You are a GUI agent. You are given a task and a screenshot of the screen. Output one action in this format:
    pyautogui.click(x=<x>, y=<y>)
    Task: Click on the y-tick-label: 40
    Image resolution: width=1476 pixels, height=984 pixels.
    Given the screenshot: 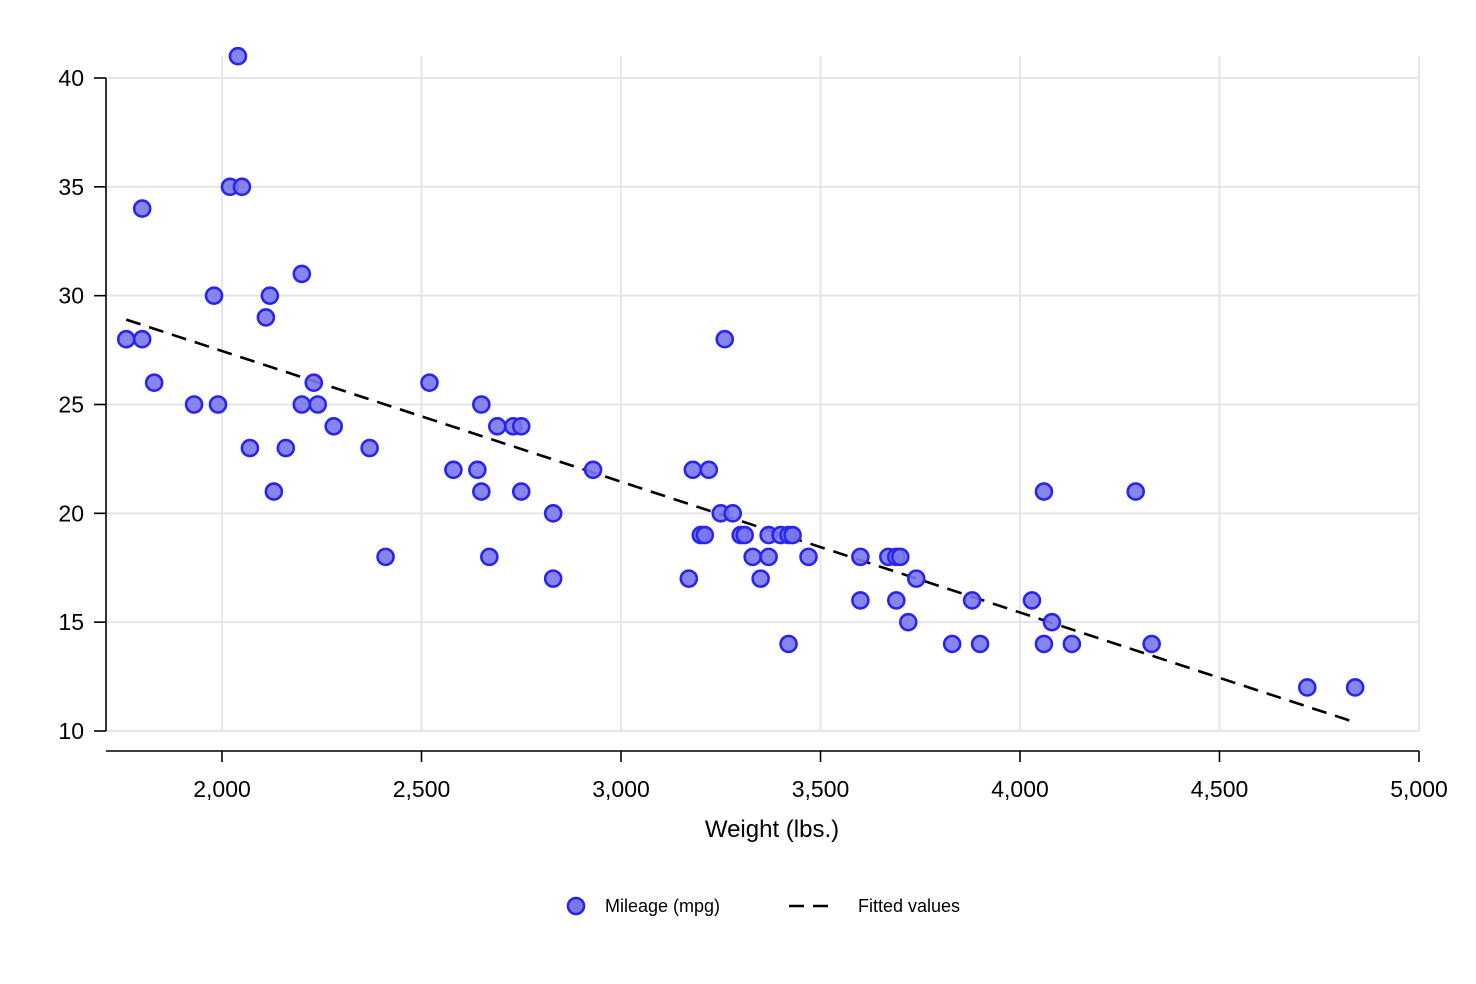 What is the action you would take?
    pyautogui.click(x=71, y=78)
    